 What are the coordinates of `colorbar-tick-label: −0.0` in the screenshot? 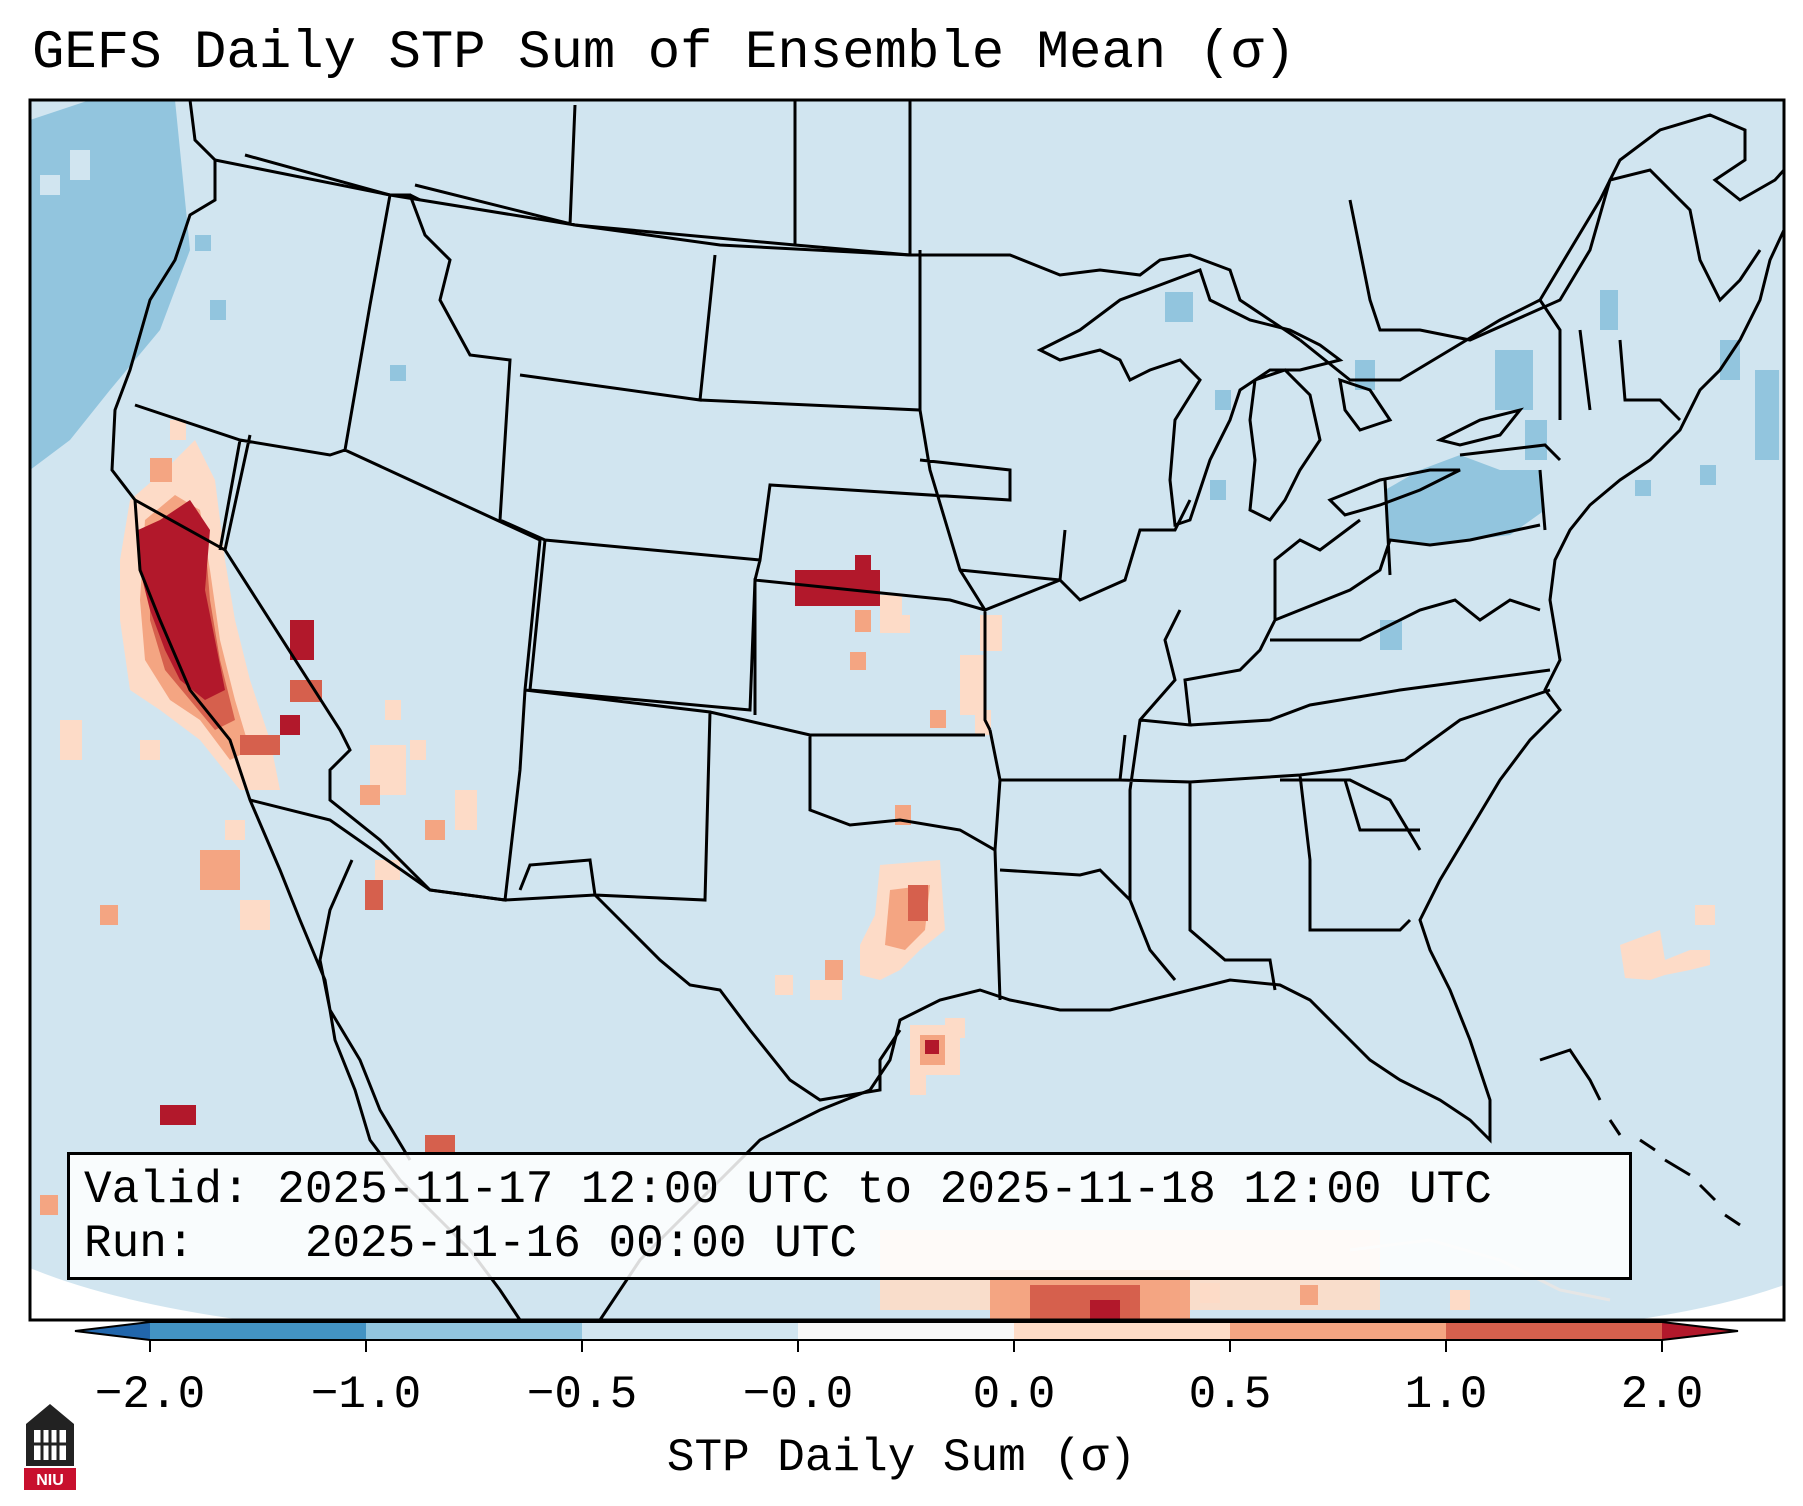 It's located at (798, 1395).